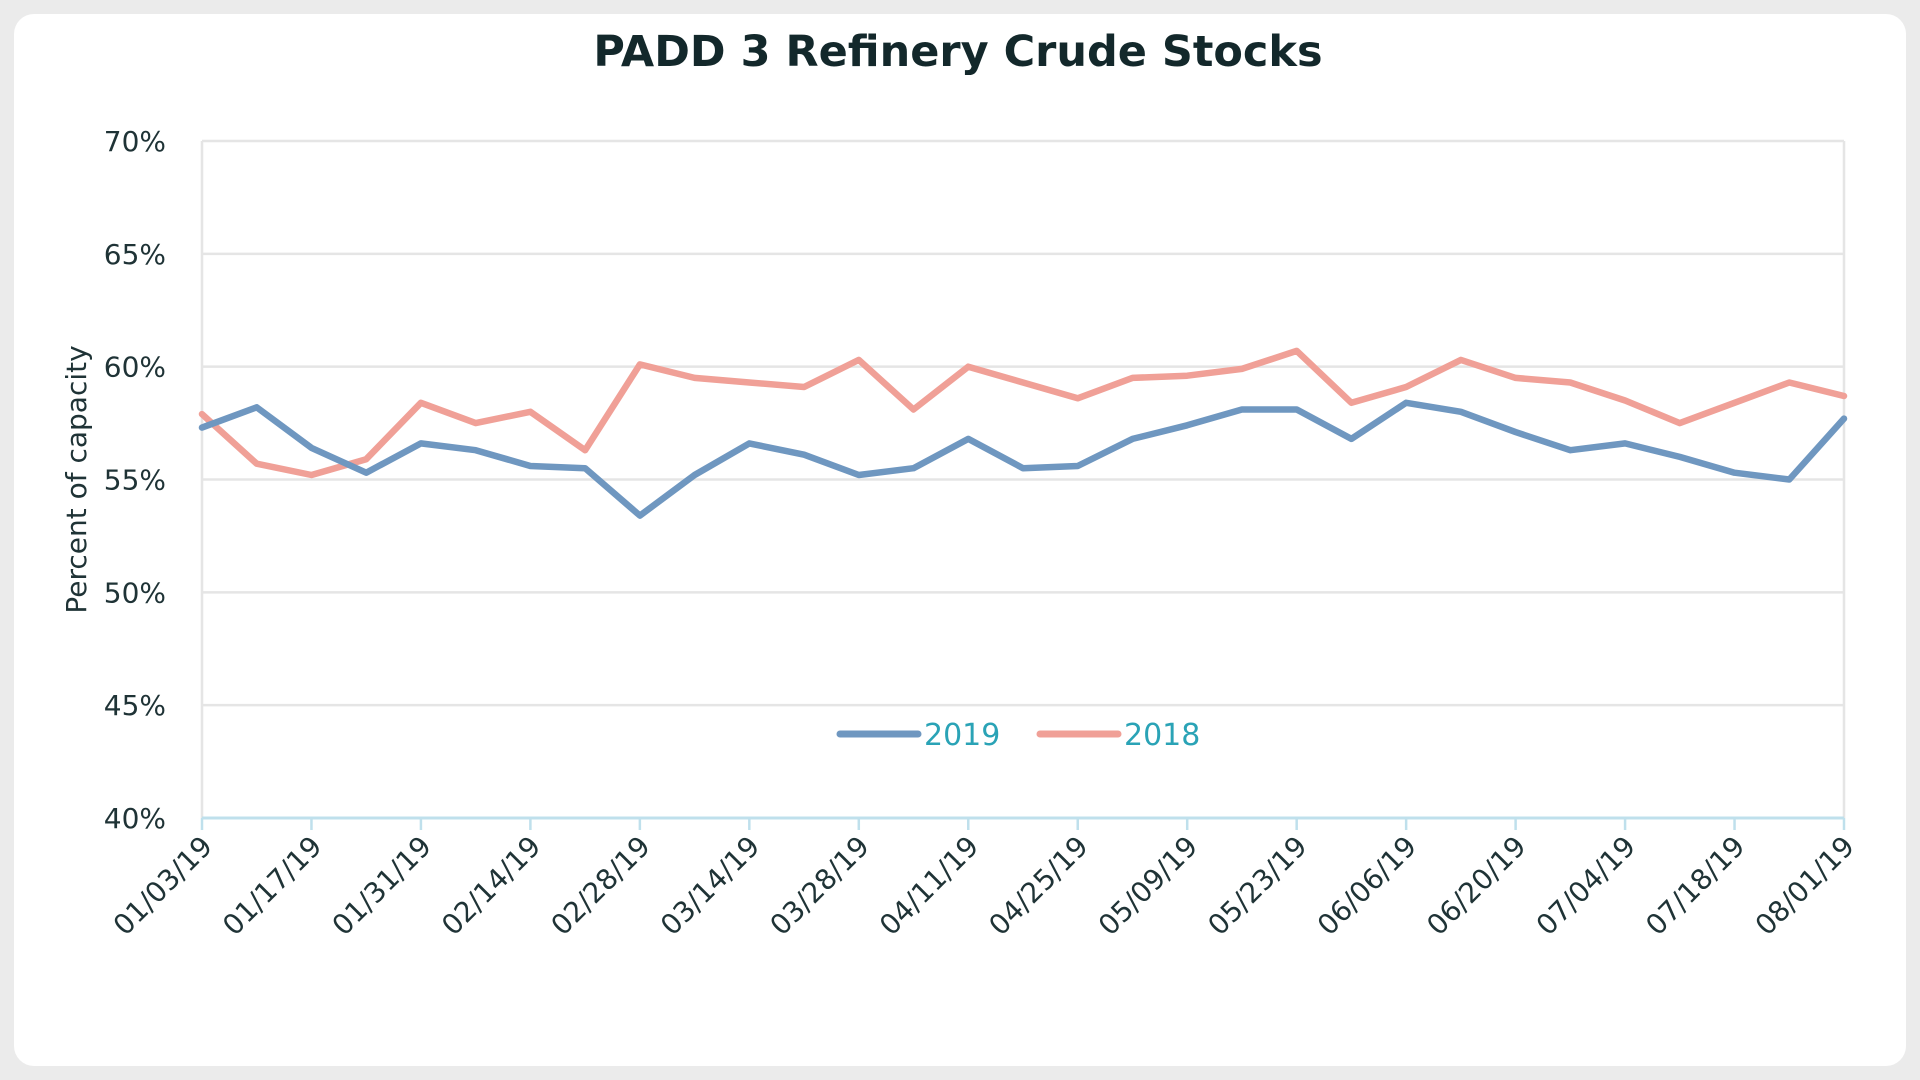  I want to click on y-axis-ticks: 40% 45% 50% 55% 60% 65% 70%, so click(135, 480).